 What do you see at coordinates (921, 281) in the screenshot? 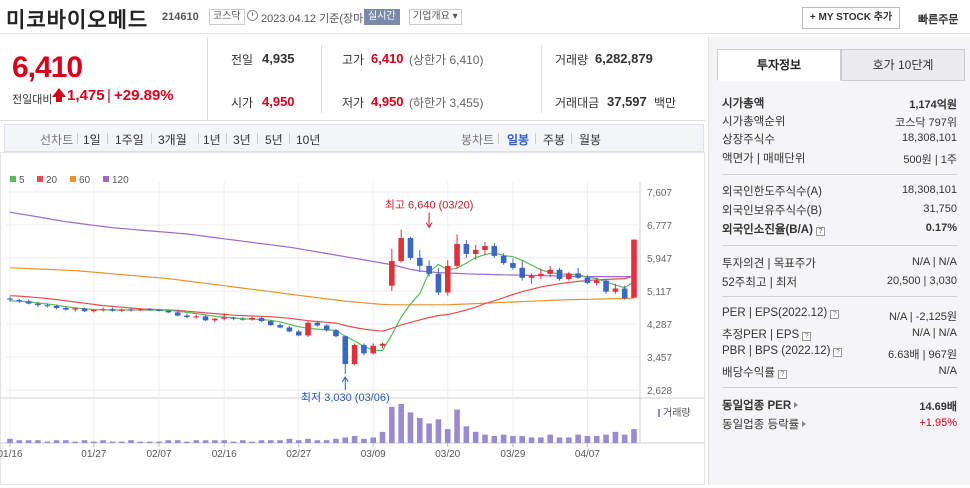
I see `info-row-value: 20,500 | 3,030` at bounding box center [921, 281].